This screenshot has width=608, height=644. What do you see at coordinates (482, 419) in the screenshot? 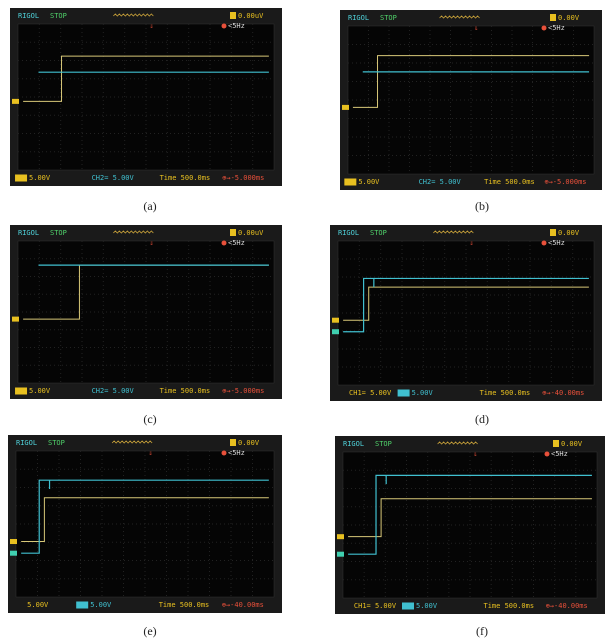
I see `panel-caption: (d)` at bounding box center [482, 419].